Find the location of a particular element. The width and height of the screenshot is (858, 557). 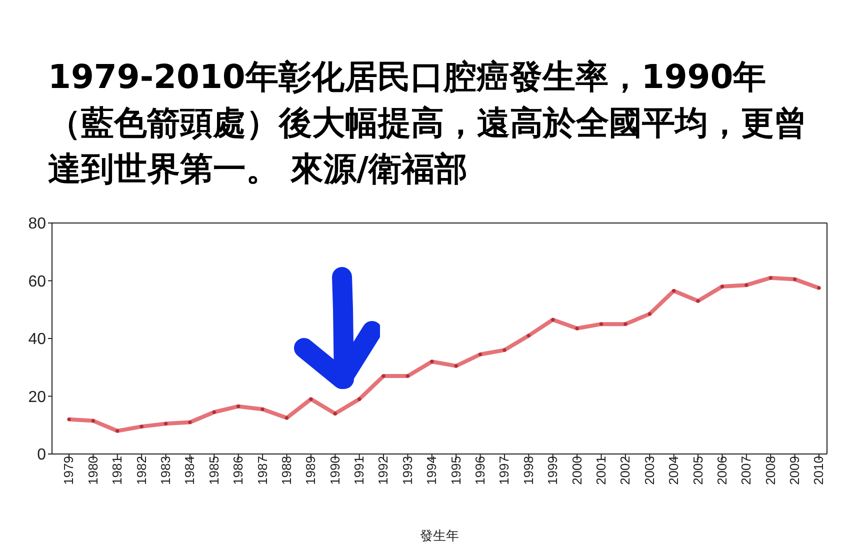

x-tick-label: 2004 is located at coordinates (674, 470).